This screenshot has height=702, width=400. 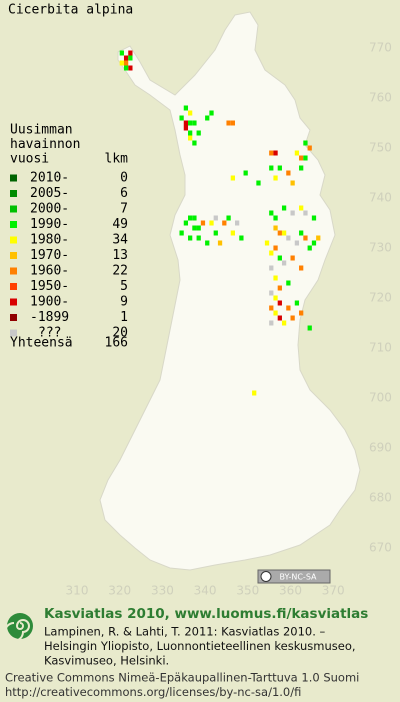 I want to click on legend-label: ???, so click(x=49, y=333).